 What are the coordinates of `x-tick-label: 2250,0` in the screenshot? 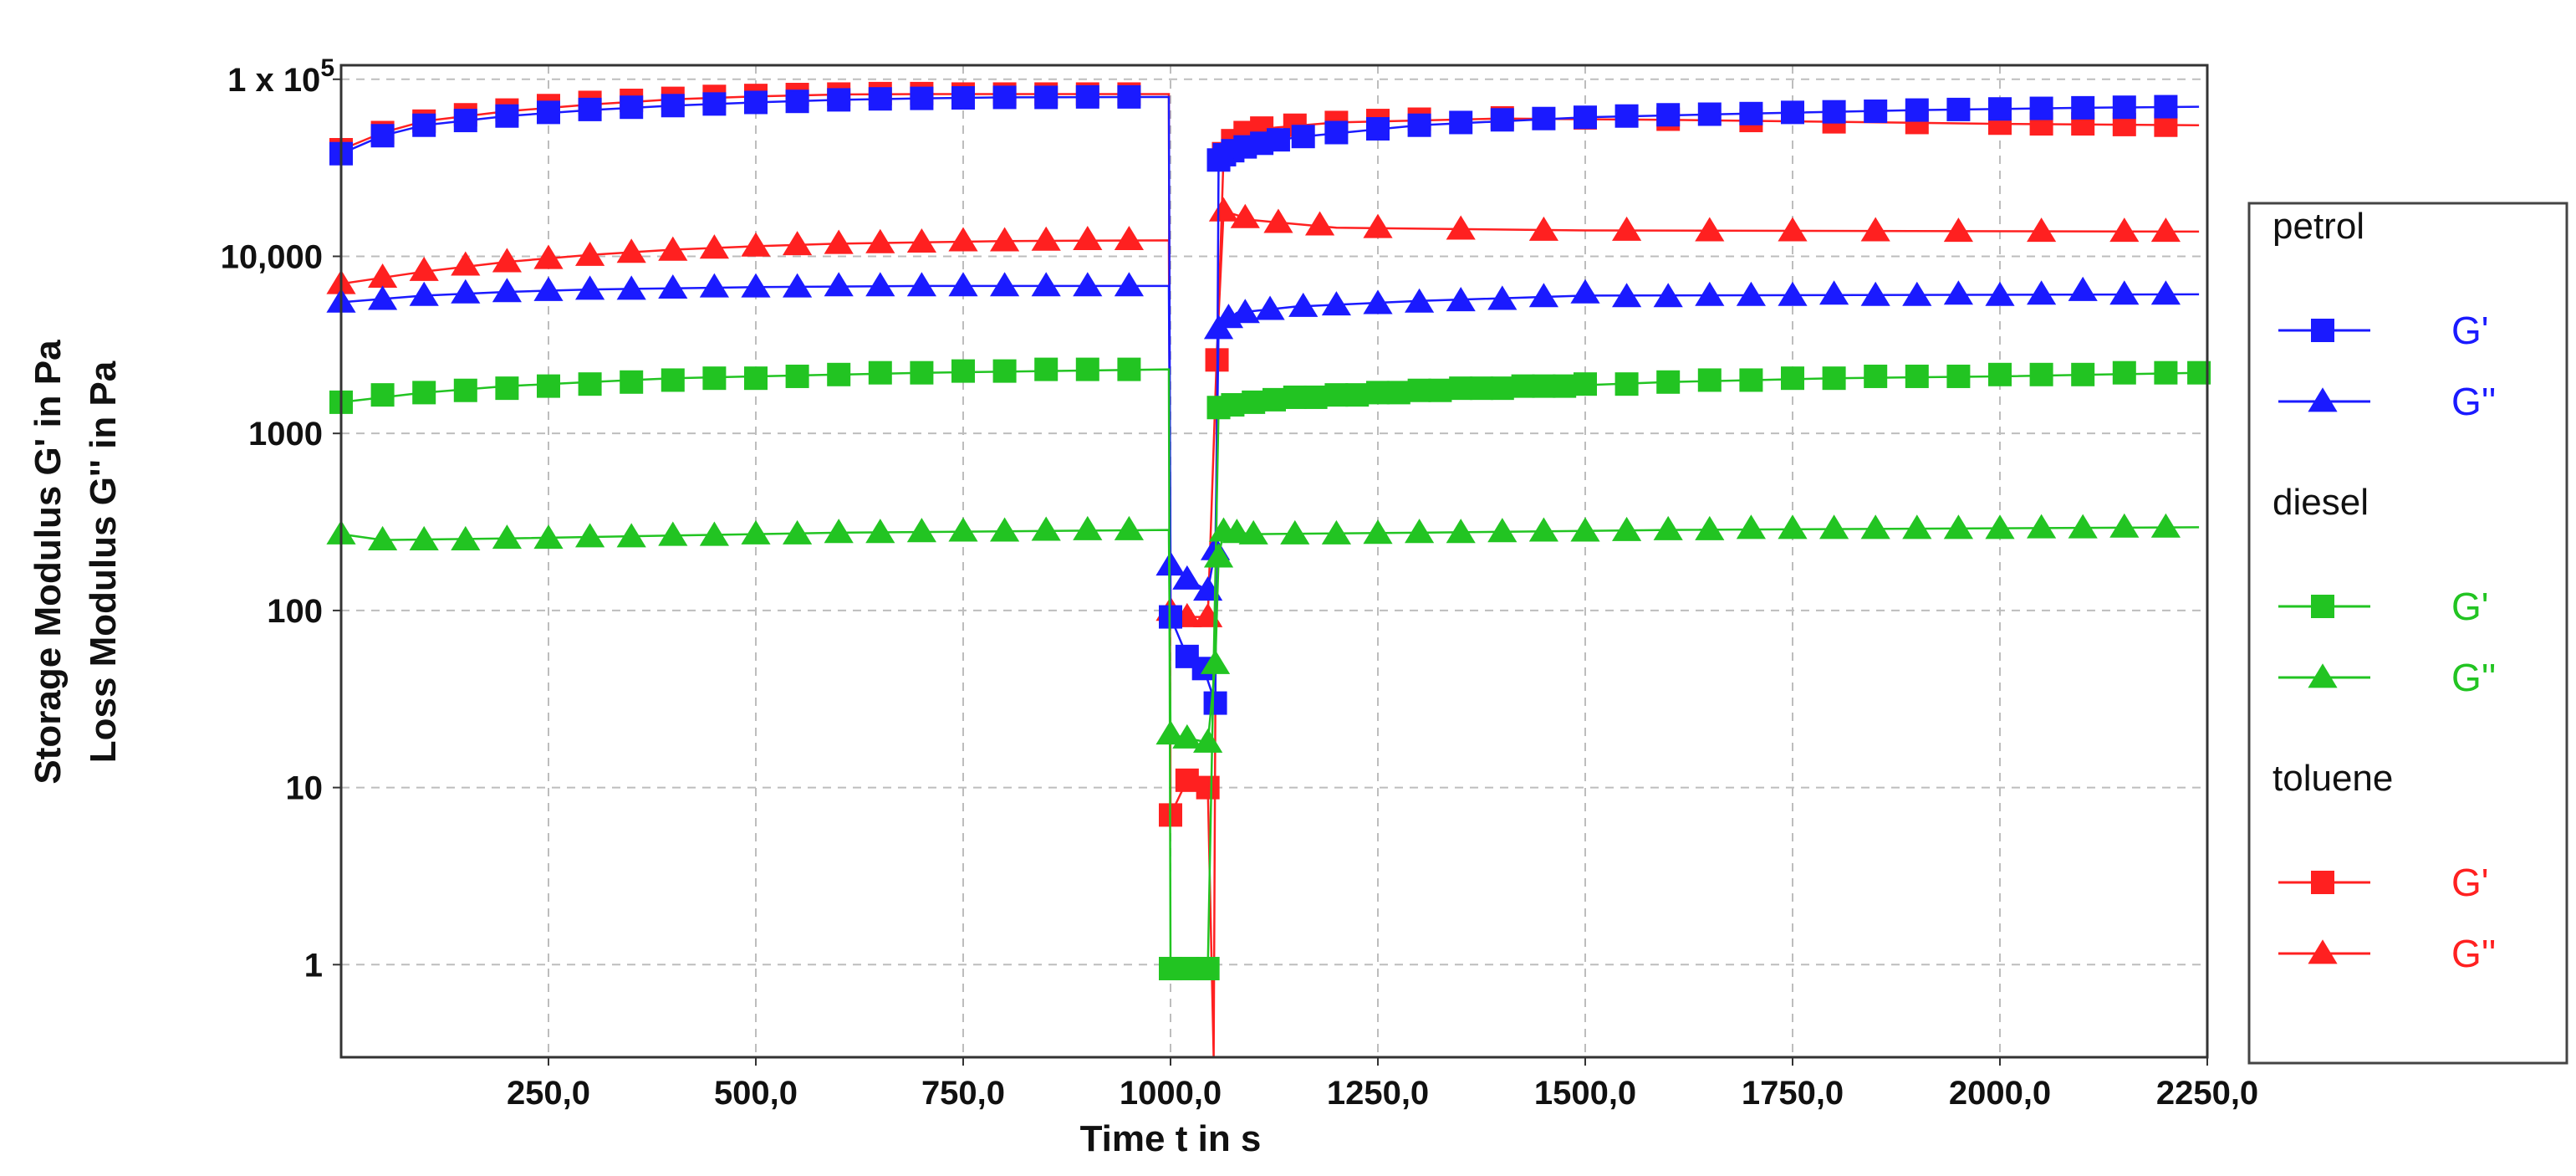 It's located at (2207, 1093).